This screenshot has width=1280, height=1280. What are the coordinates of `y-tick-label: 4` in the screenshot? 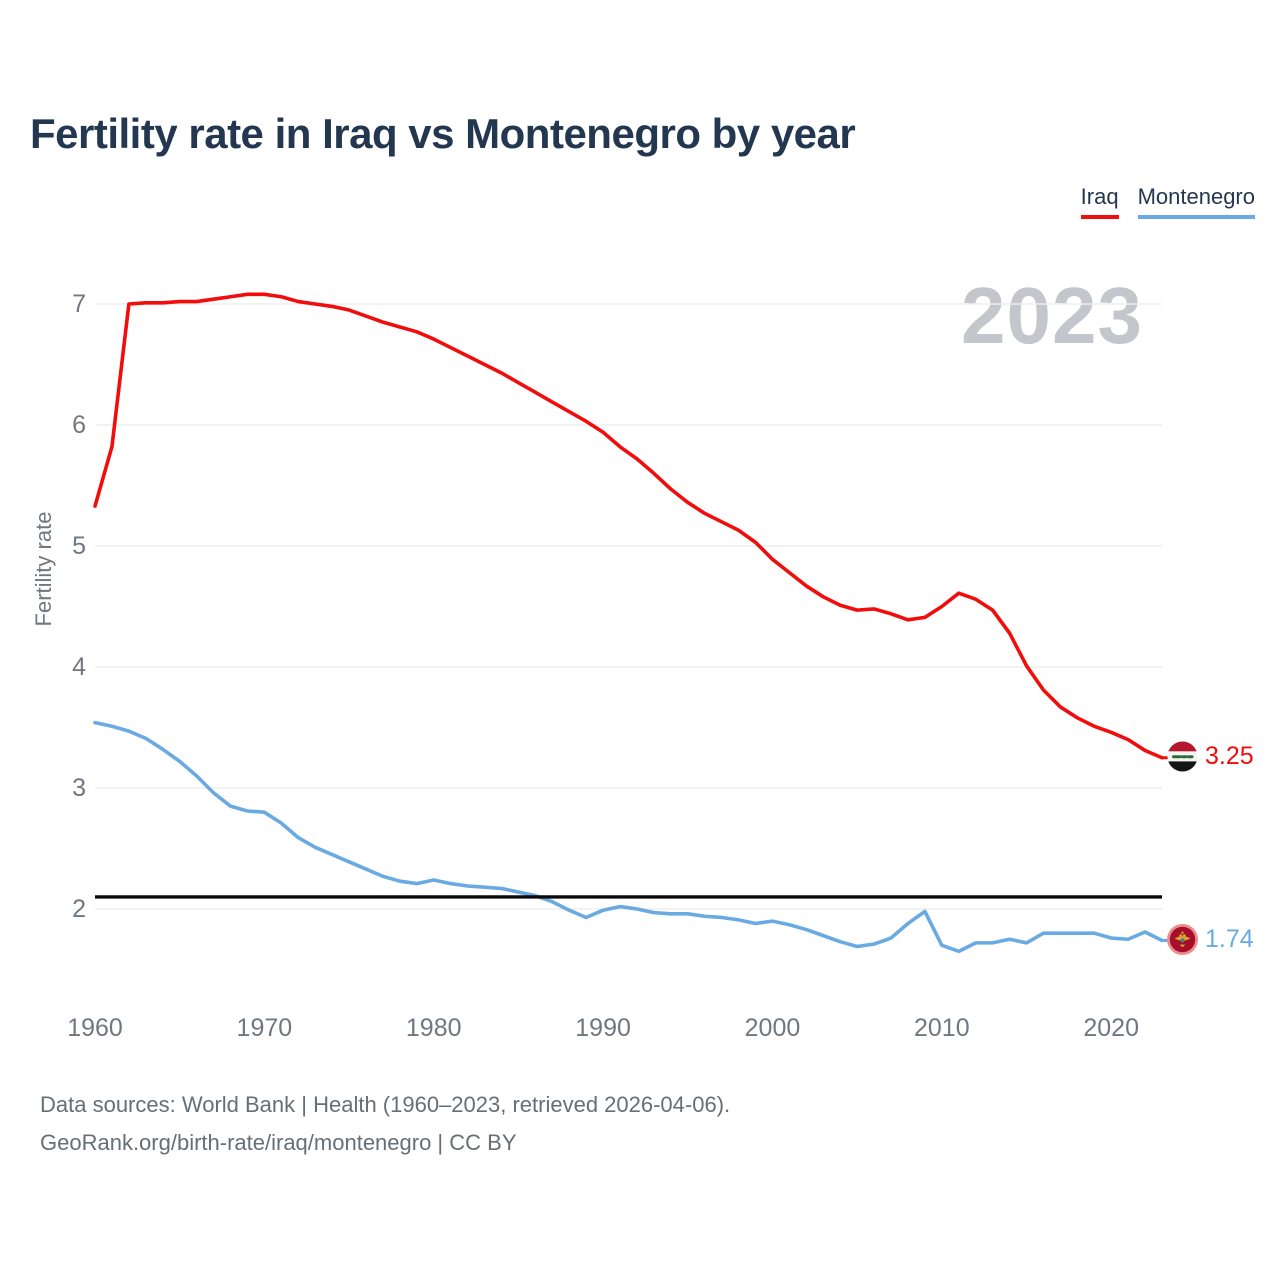 It's located at (79, 667).